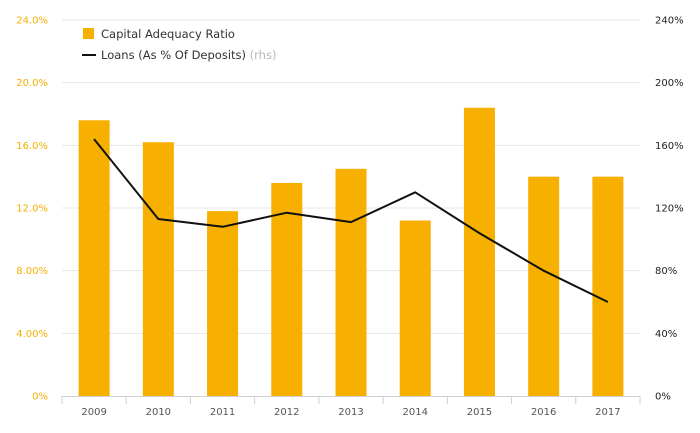  Describe the element at coordinates (263, 55) in the screenshot. I see `legend-line-suffix: (rhs)` at that location.